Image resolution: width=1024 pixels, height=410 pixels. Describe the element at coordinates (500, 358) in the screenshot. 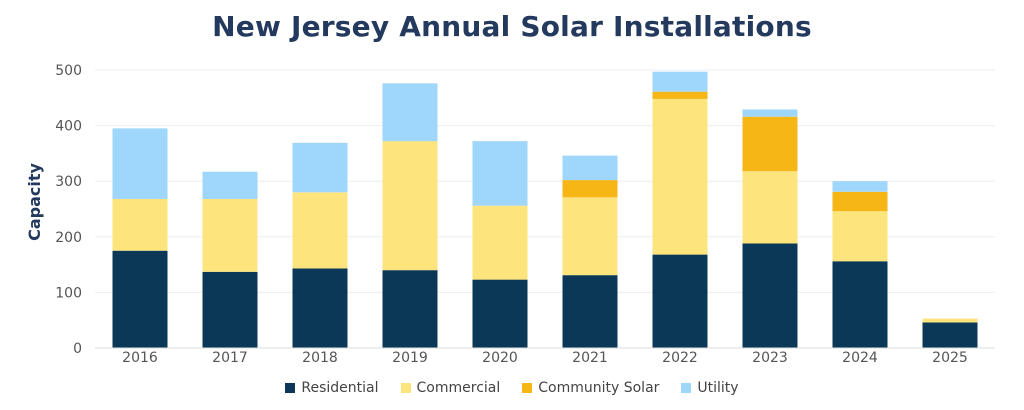

I see `x-tick-label: 2020` at that location.